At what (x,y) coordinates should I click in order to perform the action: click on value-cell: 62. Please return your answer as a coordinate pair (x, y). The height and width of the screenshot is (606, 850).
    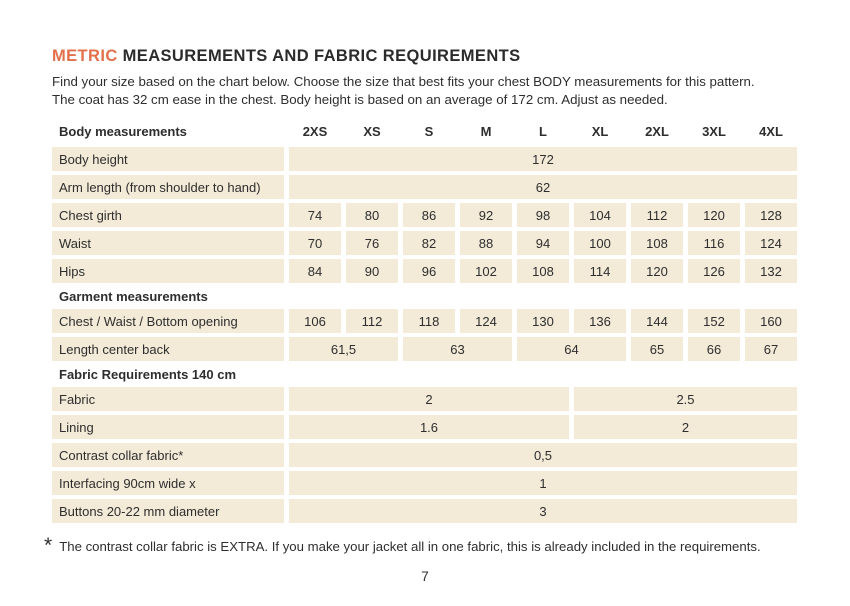
    Looking at the image, I should click on (543, 187).